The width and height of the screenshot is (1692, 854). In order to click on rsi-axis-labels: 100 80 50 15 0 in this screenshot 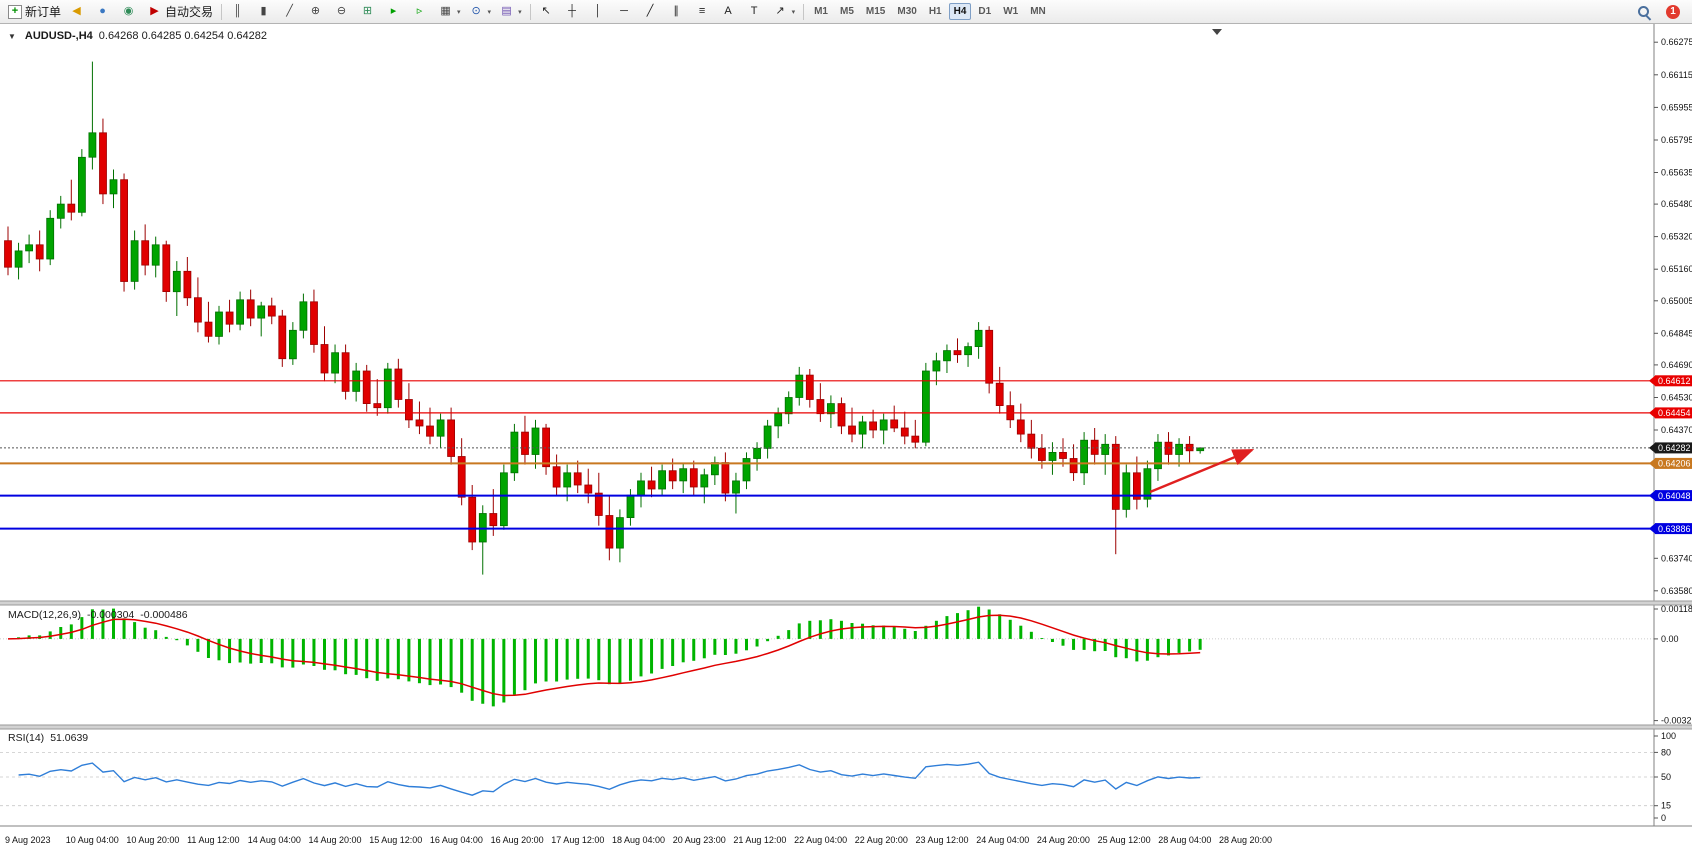, I will do `click(1665, 777)`.